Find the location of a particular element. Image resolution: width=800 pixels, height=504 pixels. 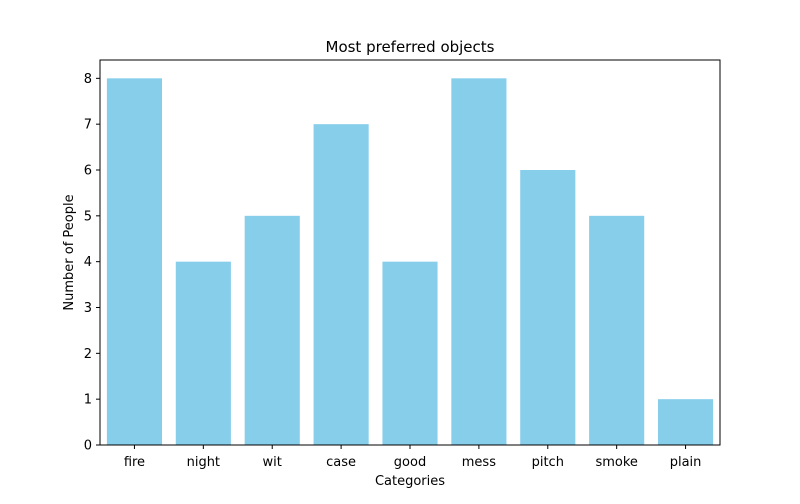

x-tick-label: mess is located at coordinates (479, 462).